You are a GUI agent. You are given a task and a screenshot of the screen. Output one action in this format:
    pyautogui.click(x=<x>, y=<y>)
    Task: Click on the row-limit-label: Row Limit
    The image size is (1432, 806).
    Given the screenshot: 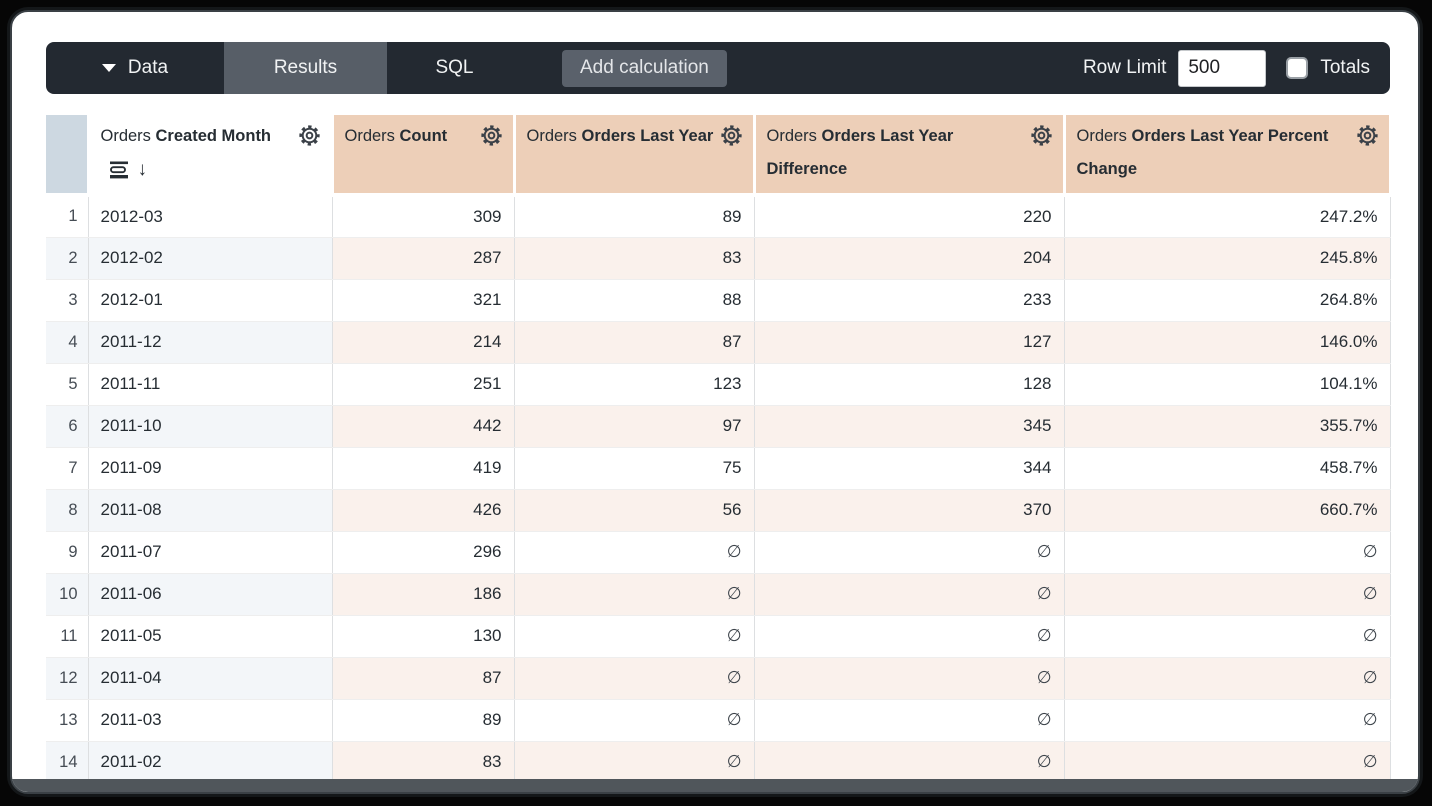 What is the action you would take?
    pyautogui.click(x=1124, y=67)
    